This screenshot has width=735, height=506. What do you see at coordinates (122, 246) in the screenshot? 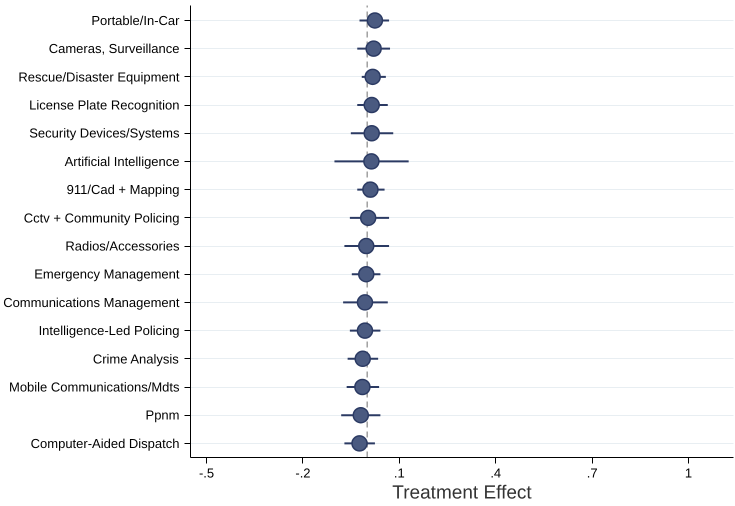
I see `y-tick-label: Radios/Accessories` at bounding box center [122, 246].